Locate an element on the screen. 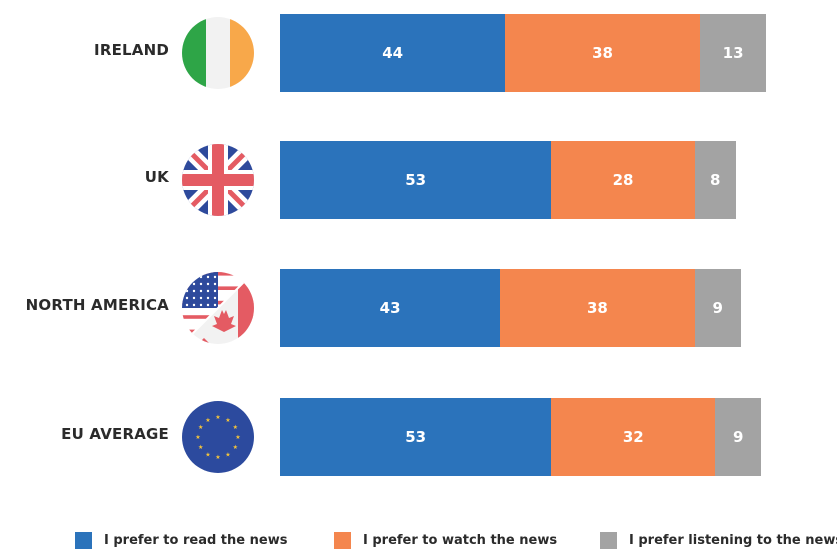 This screenshot has width=837, height=552. data-label: 32 is located at coordinates (633, 437).